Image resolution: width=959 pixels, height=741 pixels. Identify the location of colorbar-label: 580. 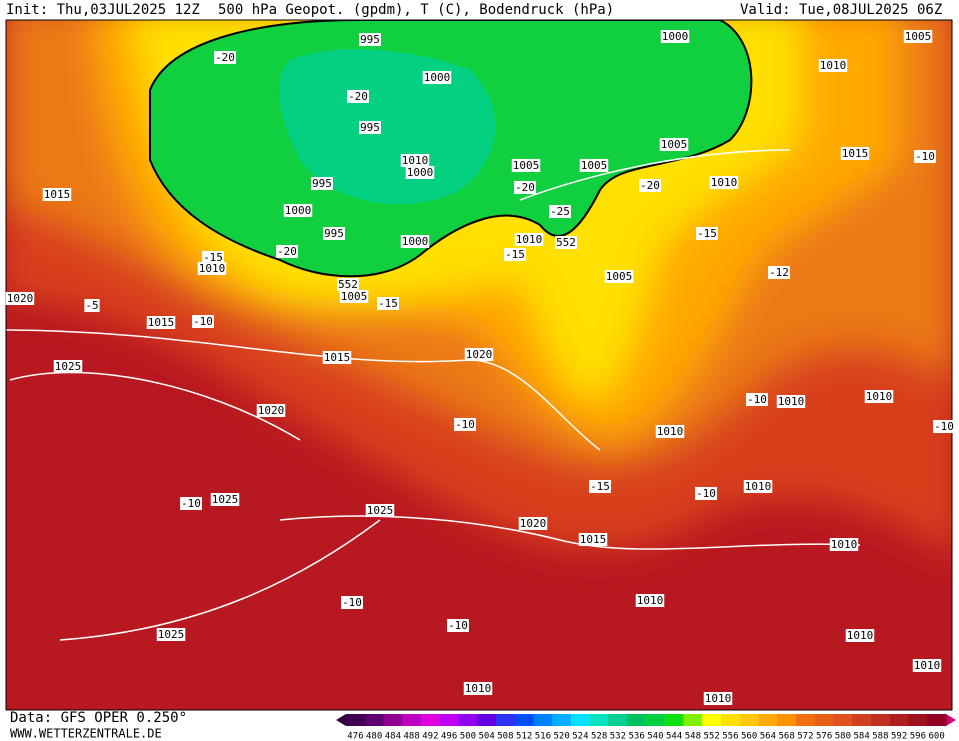
(843, 736).